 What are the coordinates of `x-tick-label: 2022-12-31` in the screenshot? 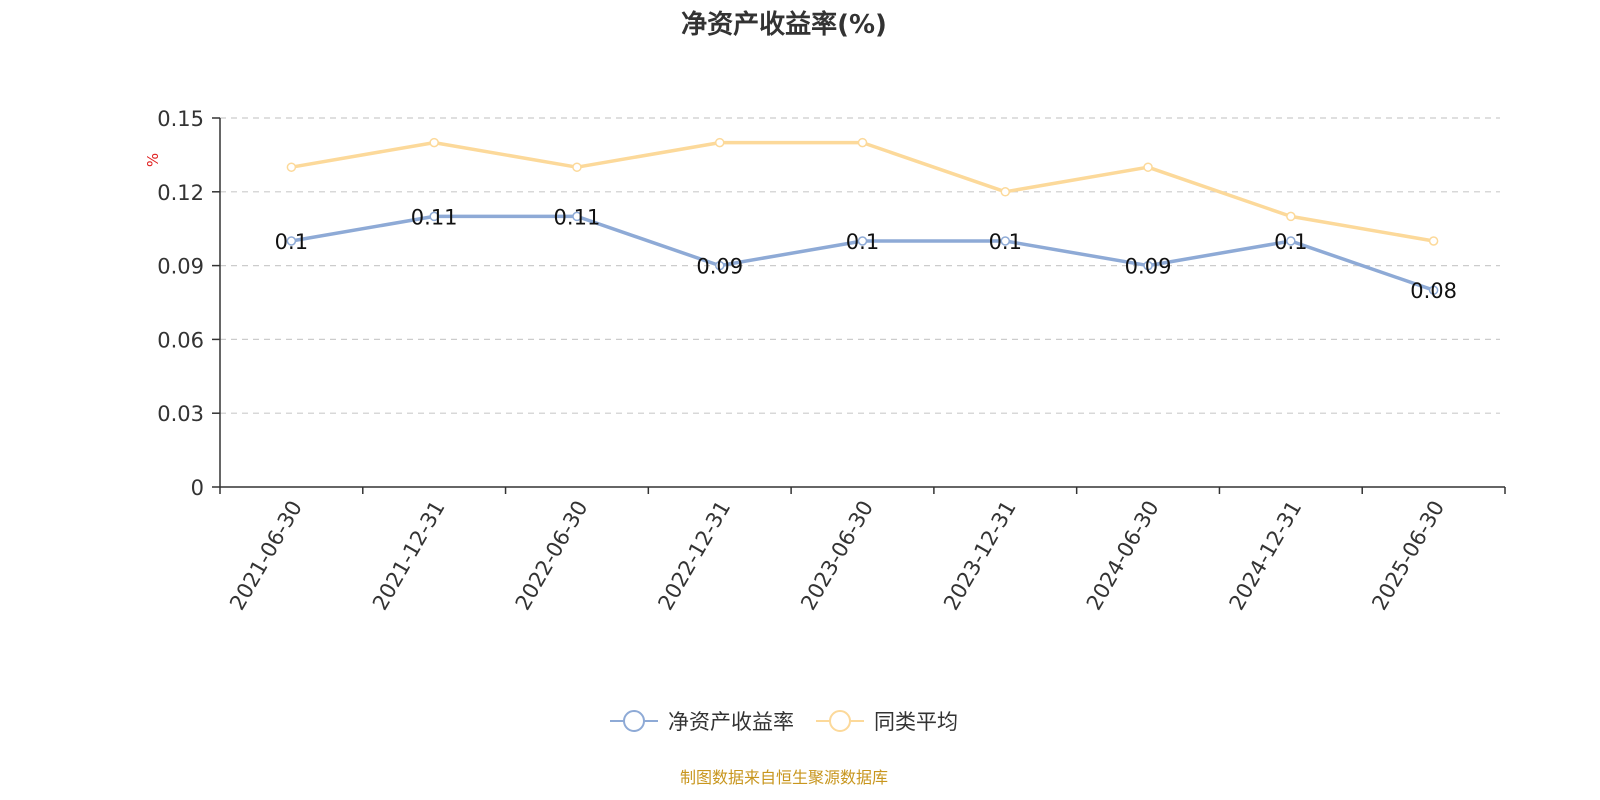 It's located at (694, 556).